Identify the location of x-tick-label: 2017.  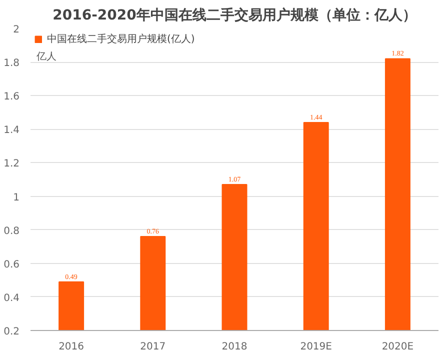
(153, 347).